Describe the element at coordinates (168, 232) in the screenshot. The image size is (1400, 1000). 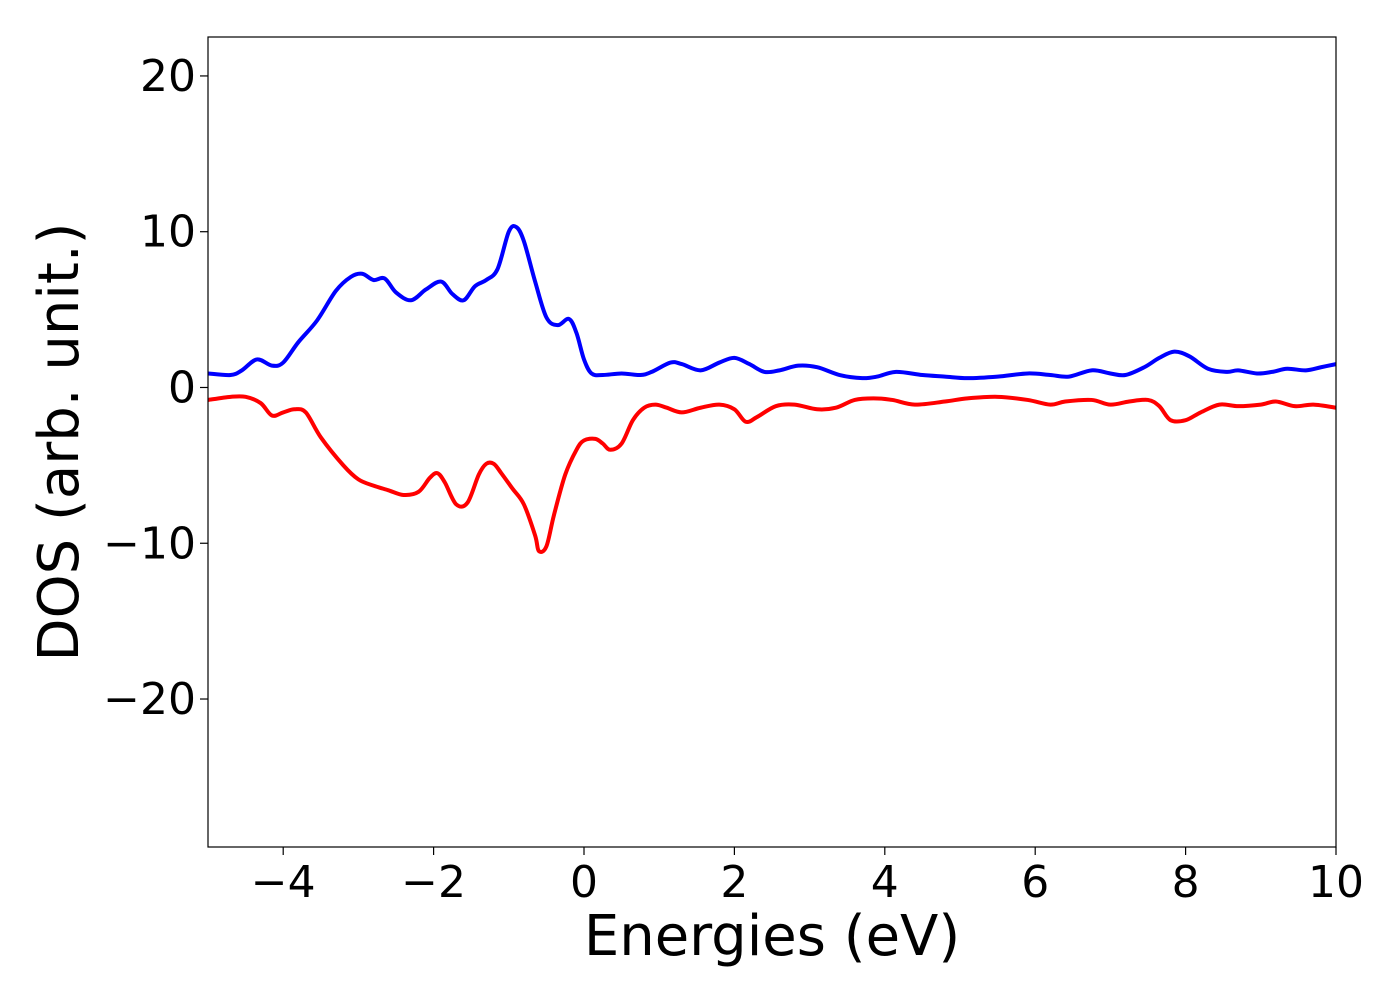
I see `y-tick-label: 10` at that location.